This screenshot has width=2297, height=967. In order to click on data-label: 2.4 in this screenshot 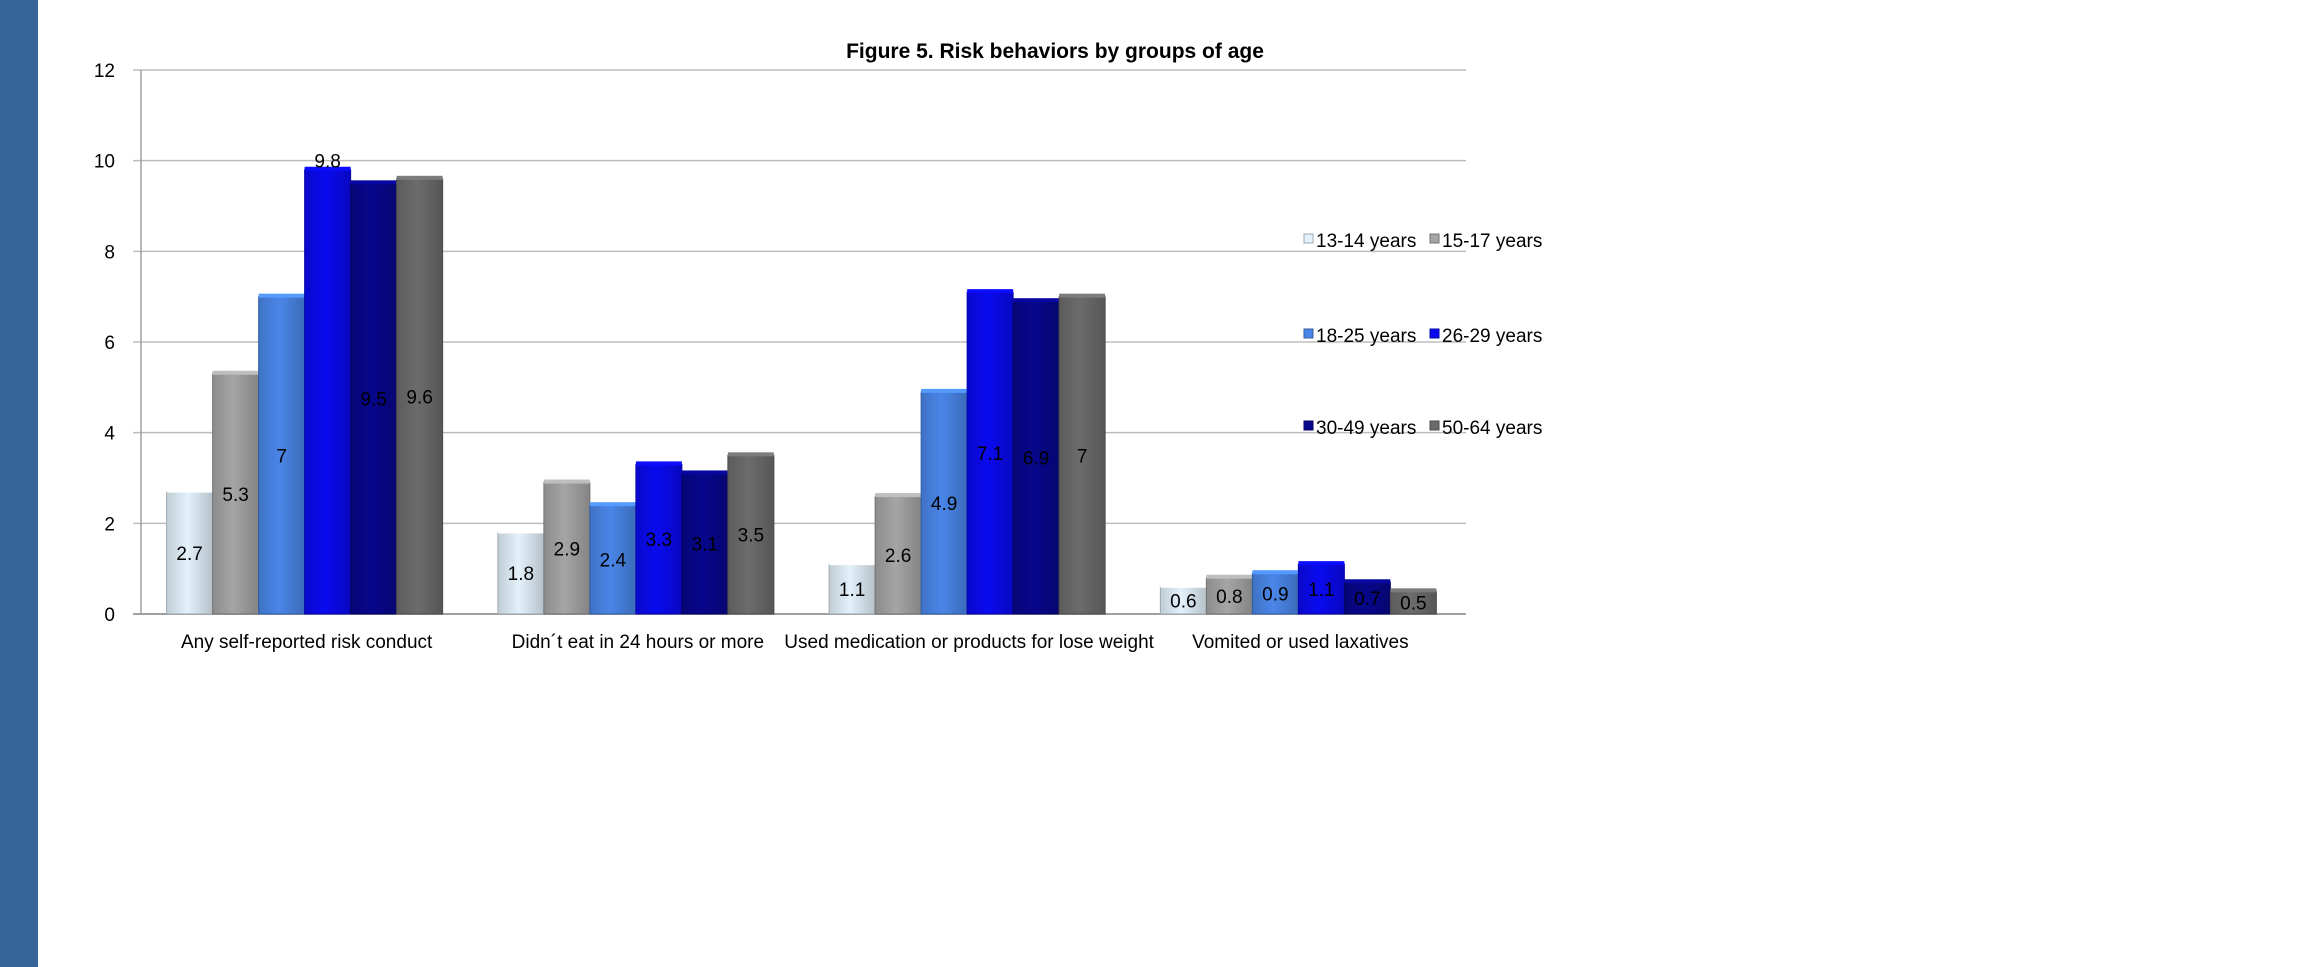, I will do `click(613, 561)`.